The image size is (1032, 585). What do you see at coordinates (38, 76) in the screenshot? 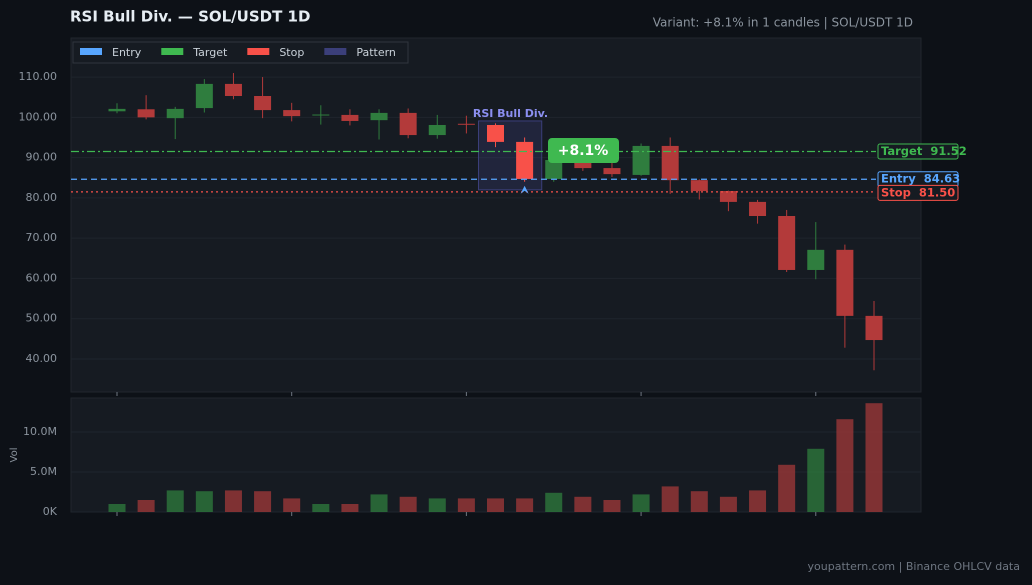
I see `y-tick-label: 110.00` at bounding box center [38, 76].